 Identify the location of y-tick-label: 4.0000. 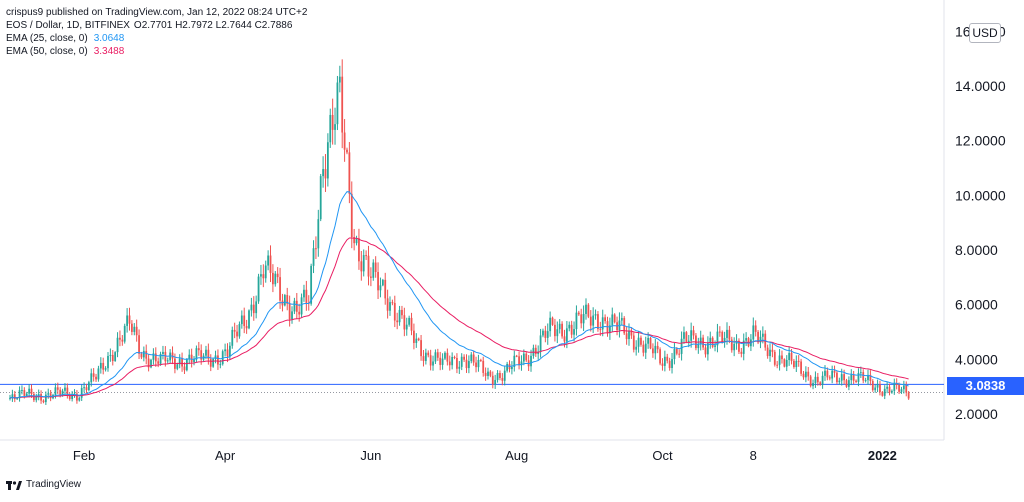
(976, 359).